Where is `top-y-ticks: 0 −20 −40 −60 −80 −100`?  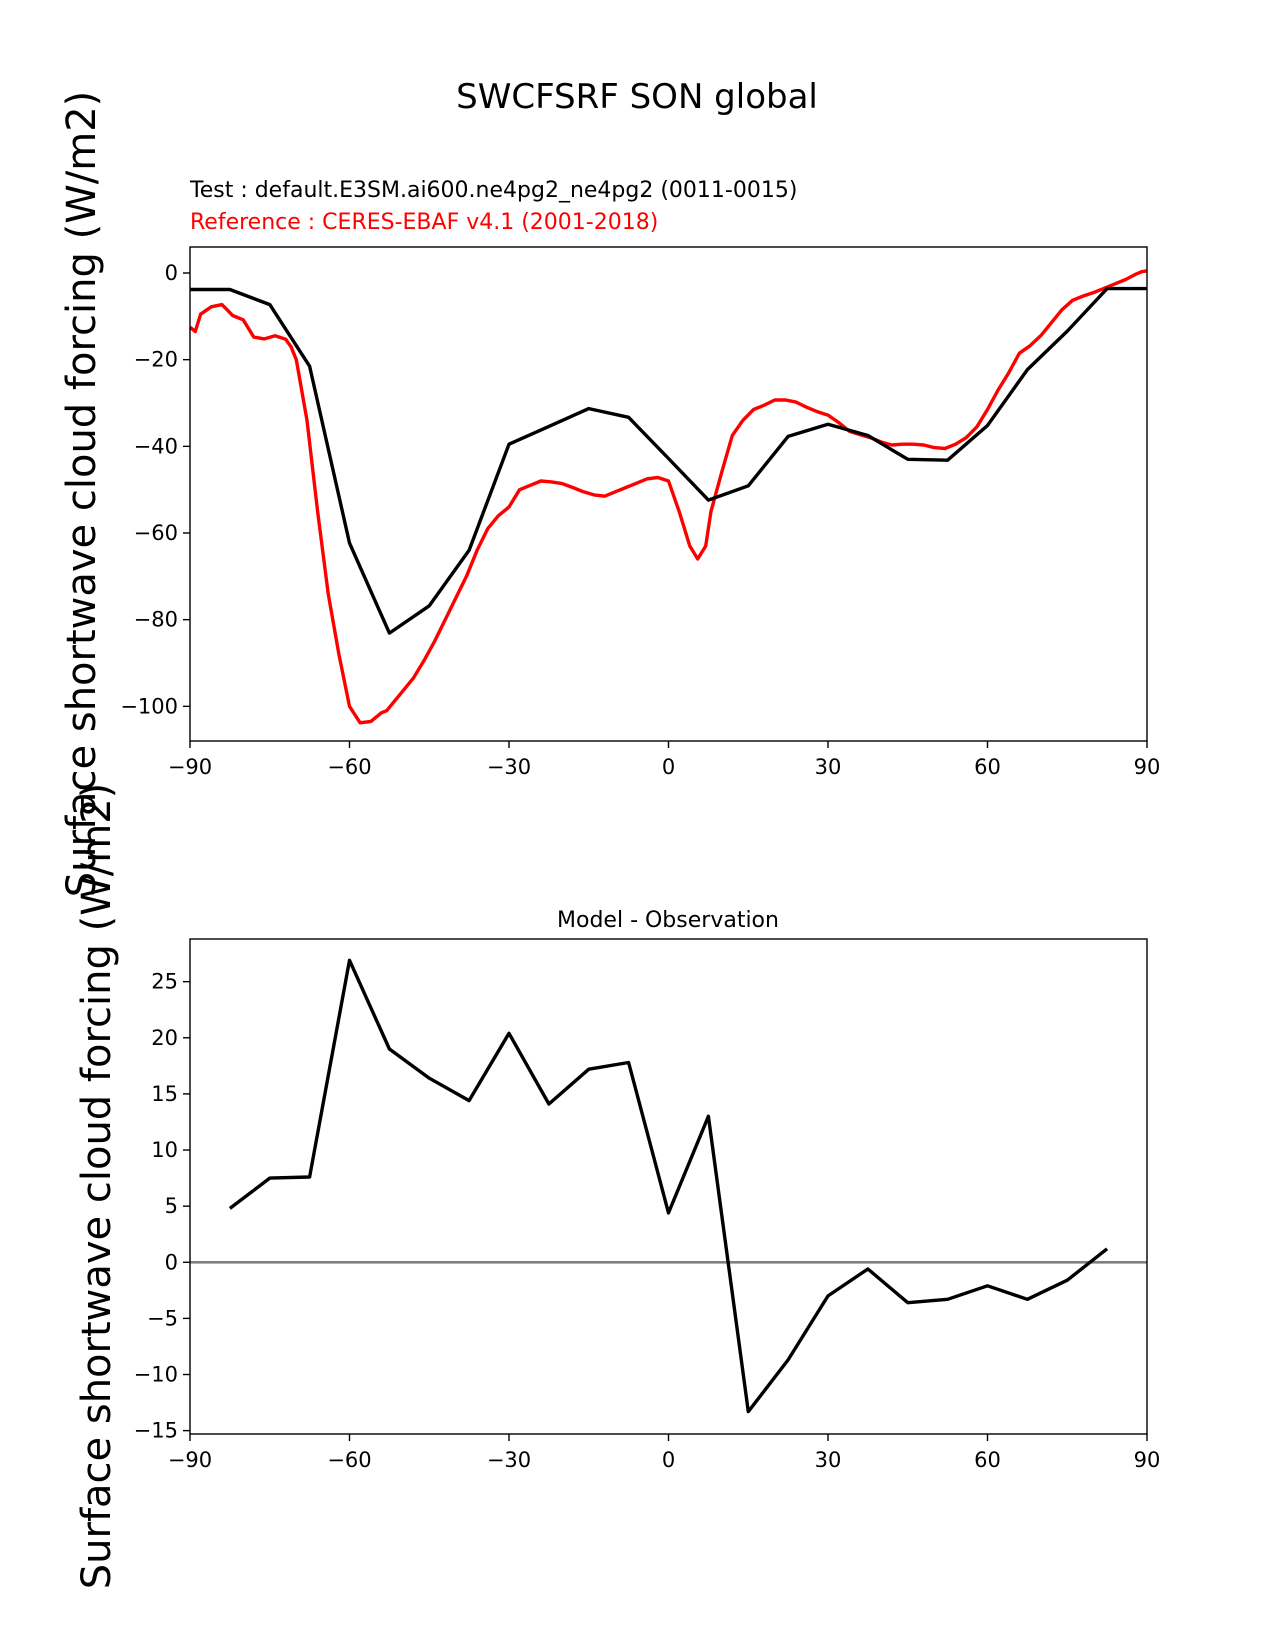
top-y-ticks: 0 −20 −40 −60 −80 −100 is located at coordinates (155, 489).